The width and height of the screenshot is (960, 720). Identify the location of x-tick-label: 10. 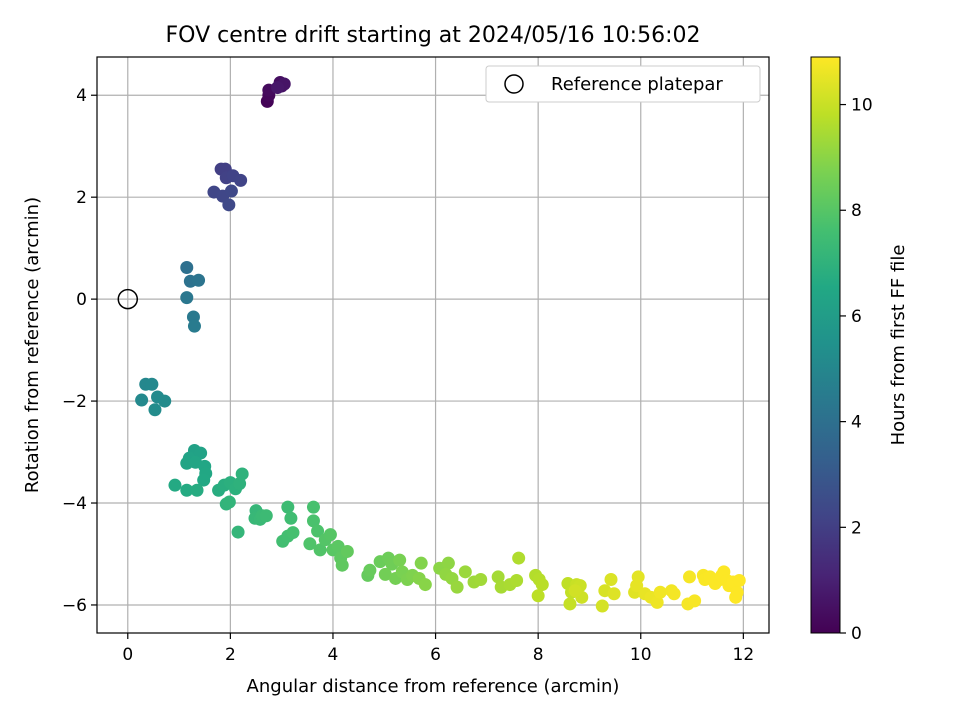
(641, 655).